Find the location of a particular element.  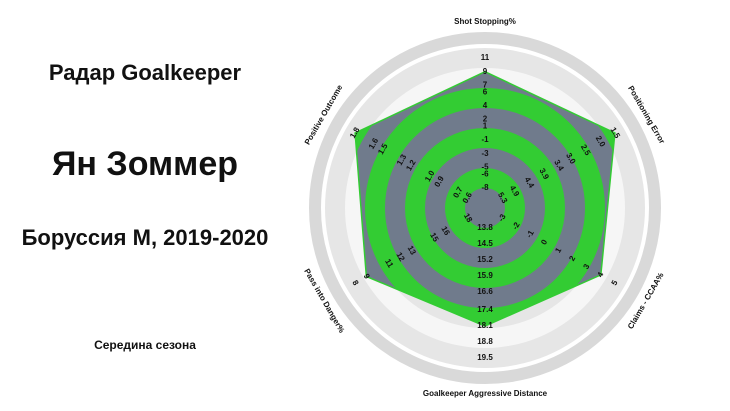

tick-label: 19.5 is located at coordinates (485, 357).